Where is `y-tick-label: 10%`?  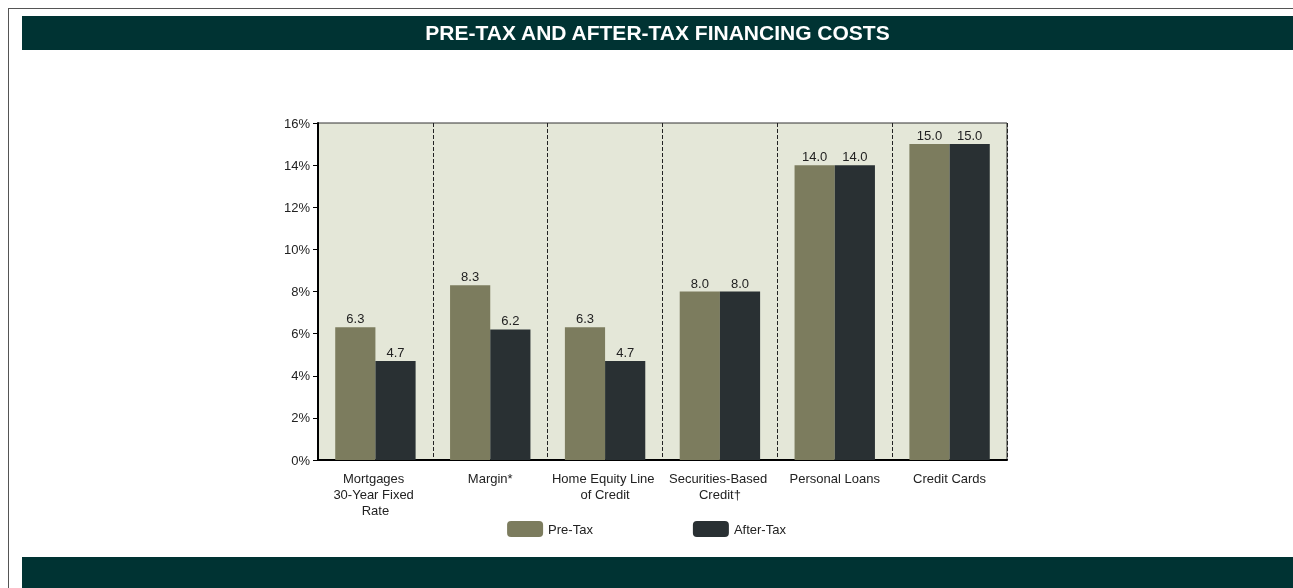
y-tick-label: 10% is located at coordinates (297, 249).